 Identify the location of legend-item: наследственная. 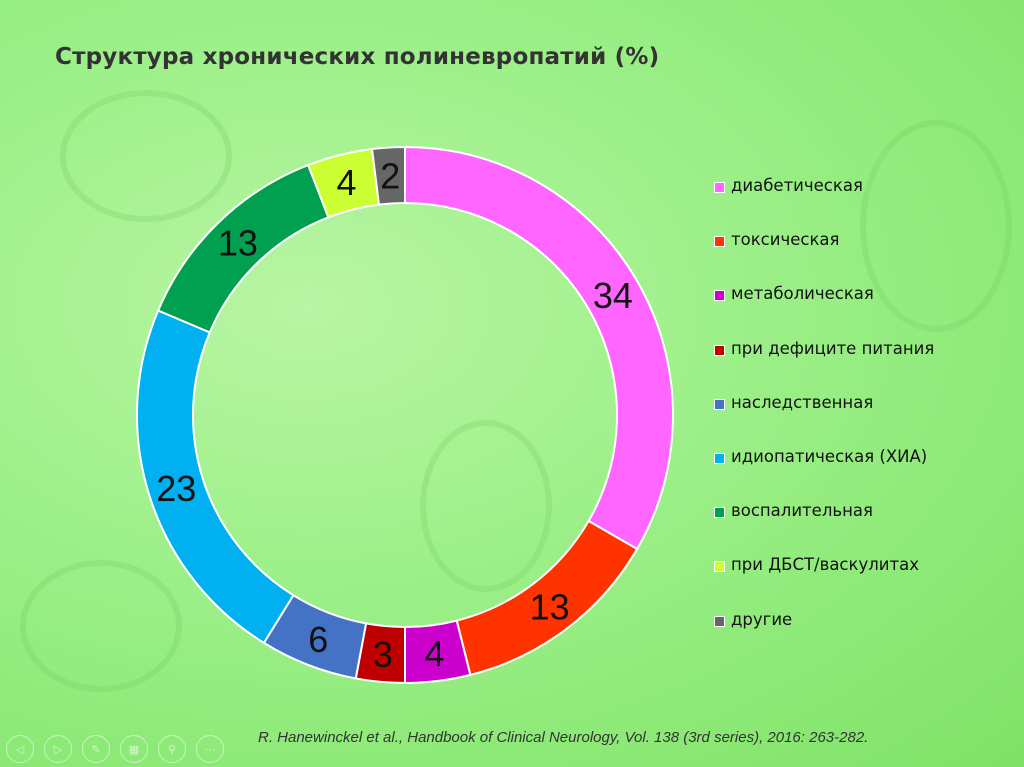
(824, 420).